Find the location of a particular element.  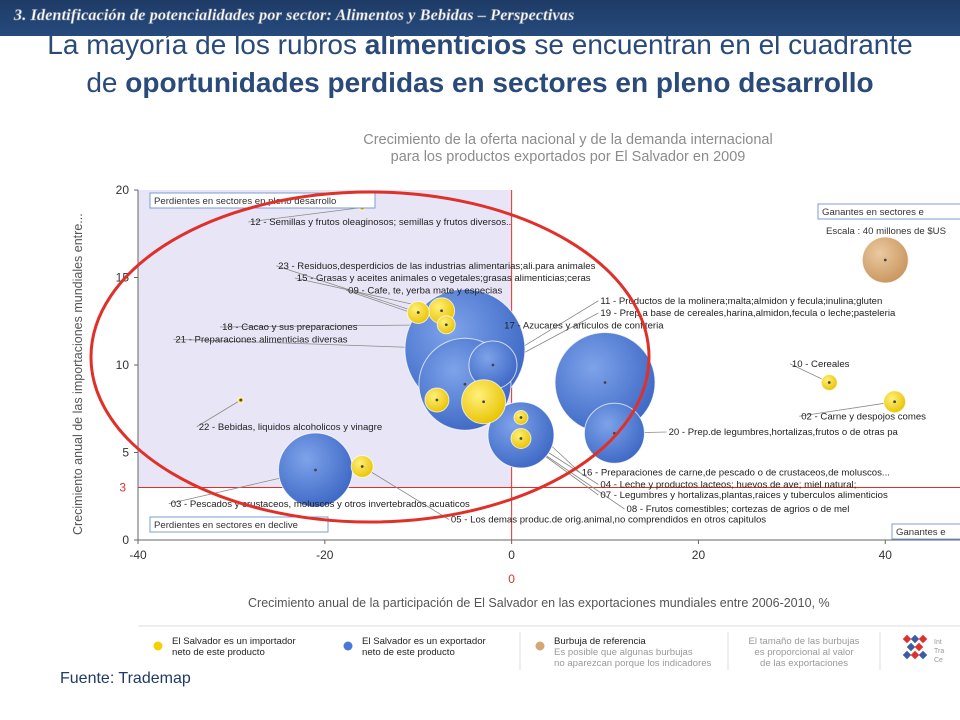

quadrant-label-bottom-left: Perdientes en sectores en declive is located at coordinates (226, 525).